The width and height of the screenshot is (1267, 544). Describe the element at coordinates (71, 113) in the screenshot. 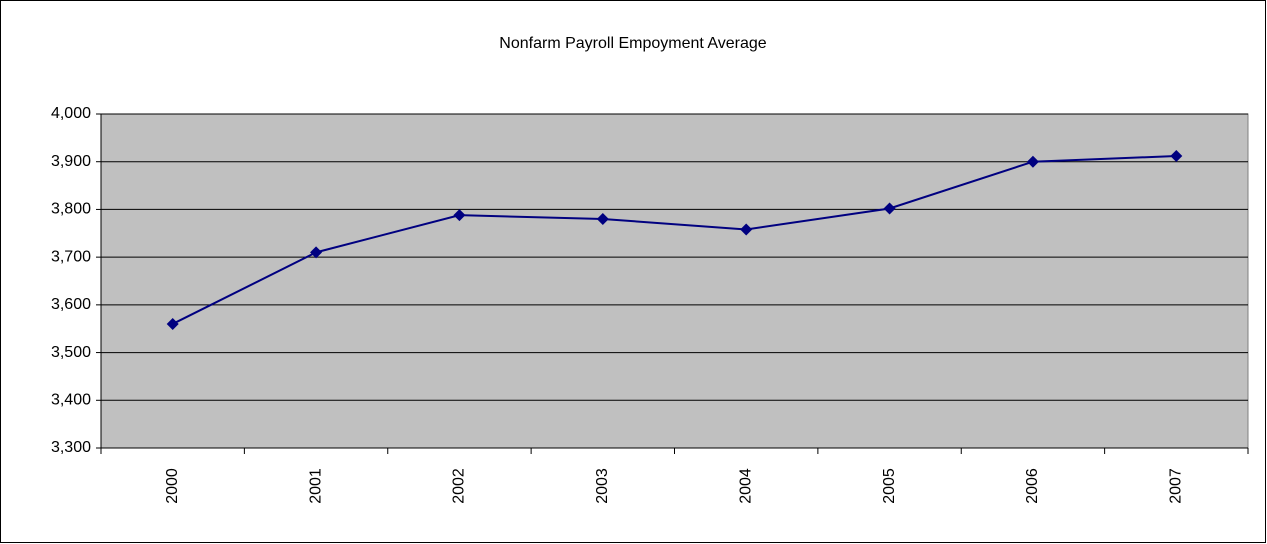

I see `y-tick-label: 4,000` at that location.